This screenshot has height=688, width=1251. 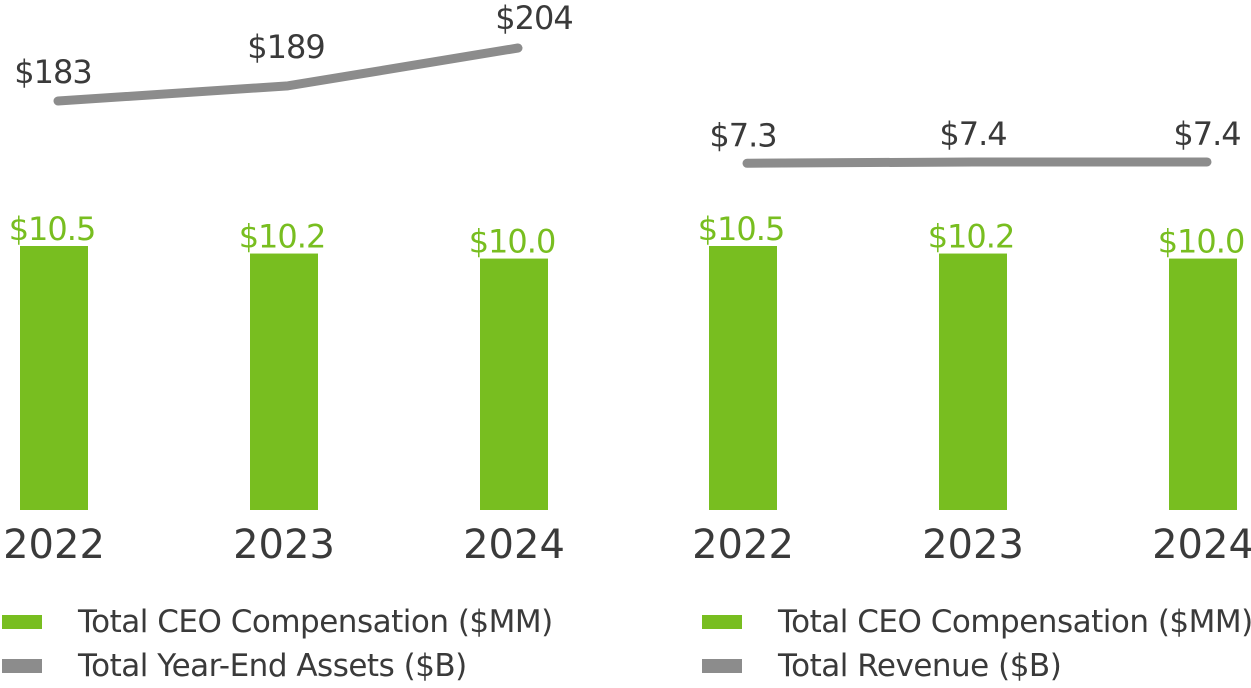 I want to click on legend-label: Total Revenue ($B), so click(x=920, y=666).